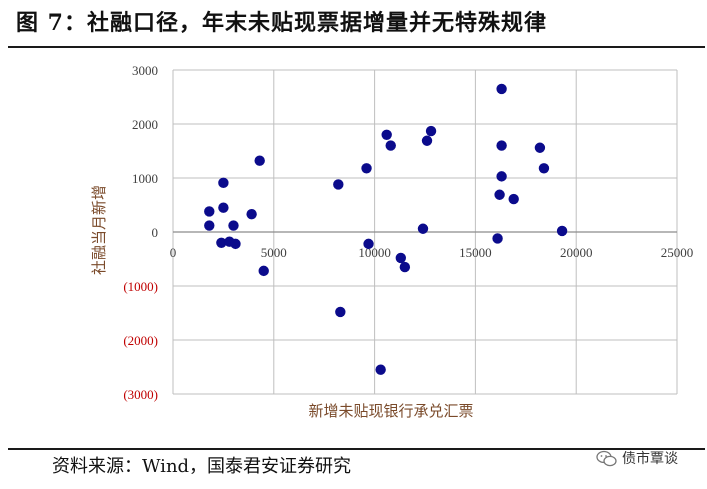  I want to click on y-tick-label: (2000), so click(140, 340).